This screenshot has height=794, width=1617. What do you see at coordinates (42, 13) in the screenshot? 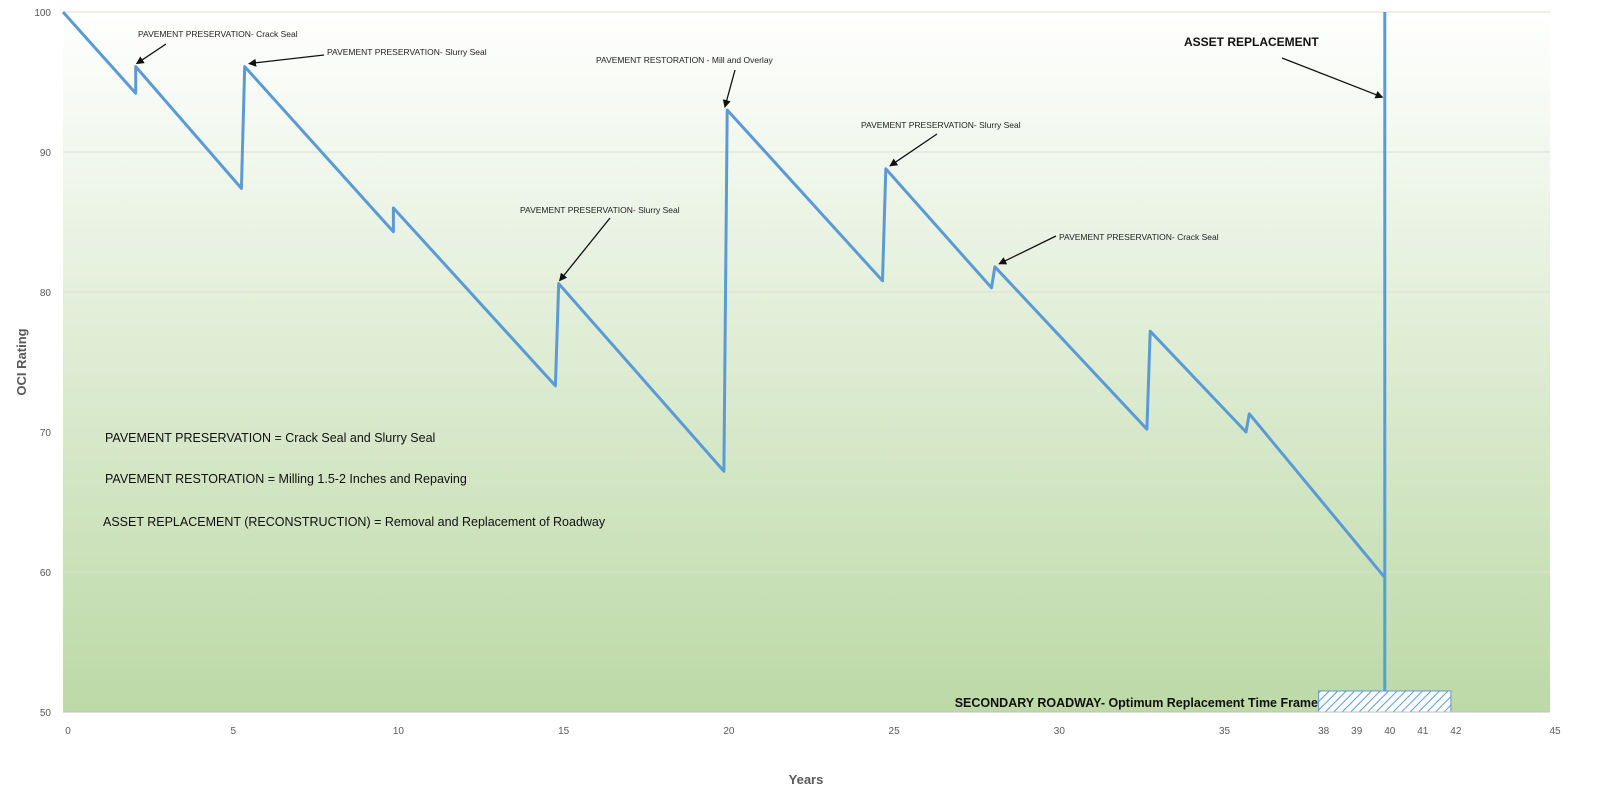
I see `y-tick-label: 100` at bounding box center [42, 13].